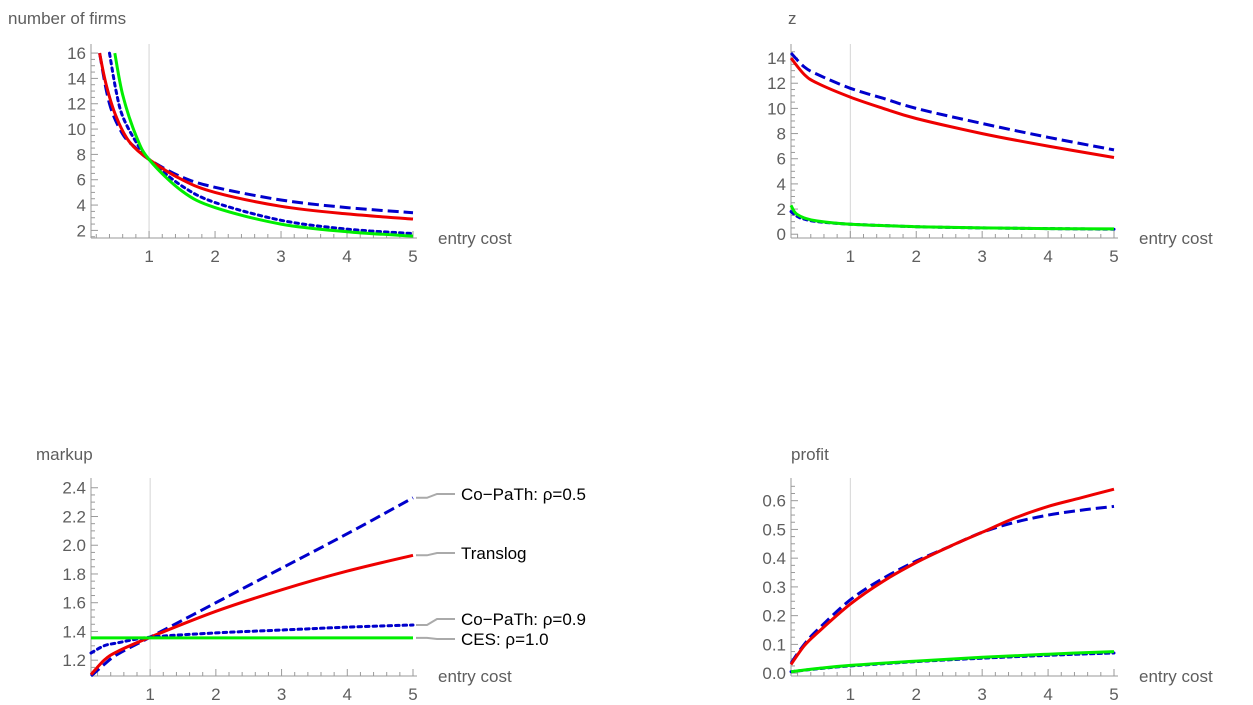 This screenshot has width=1253, height=705. I want to click on y-tick-label: 1.8, so click(74, 574).